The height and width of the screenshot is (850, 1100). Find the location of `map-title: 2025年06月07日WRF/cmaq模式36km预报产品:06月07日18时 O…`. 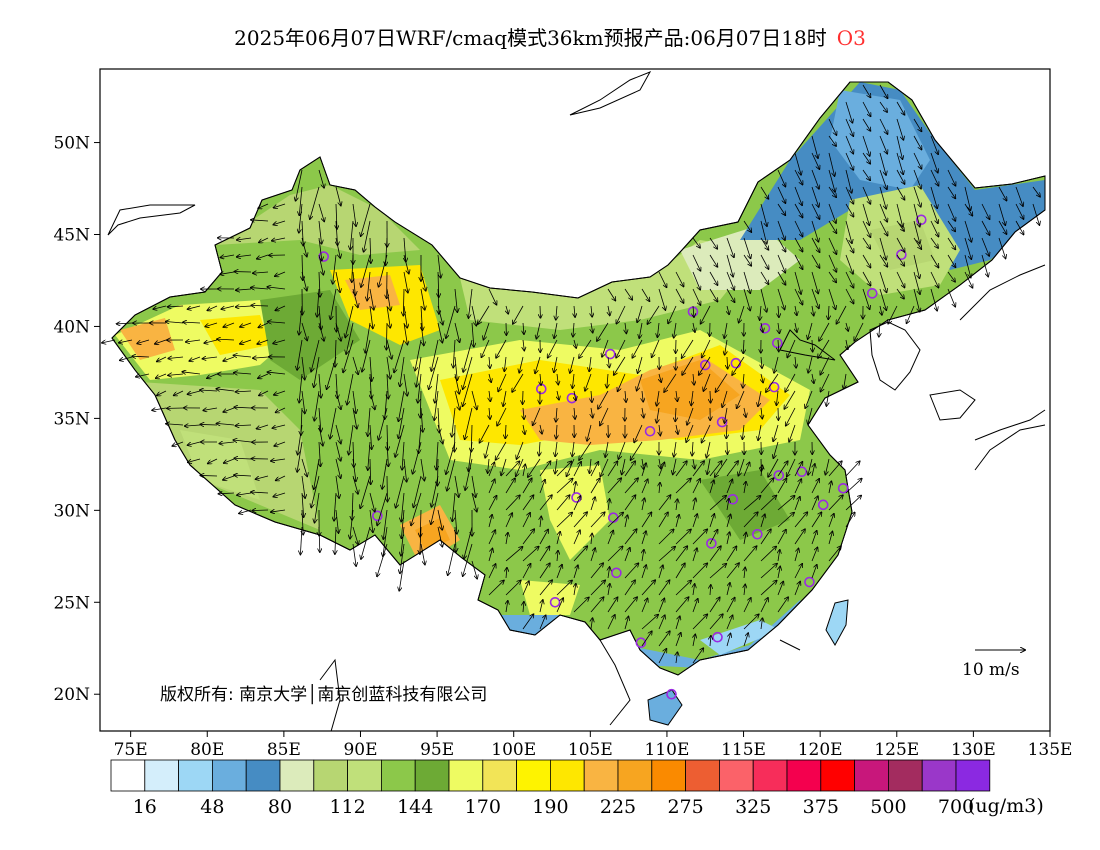

map-title: 2025年06月07日WRF/cmaq模式36km预报产品:06月07日18时 O… is located at coordinates (550, 36).